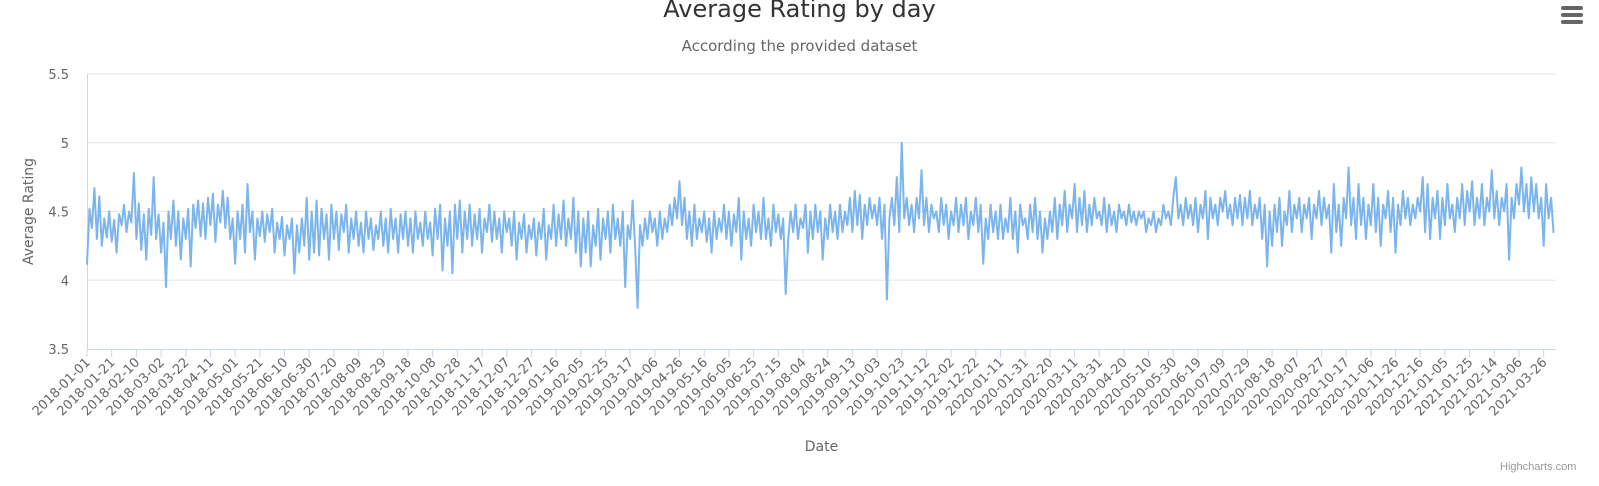  Describe the element at coordinates (1538, 467) in the screenshot. I see `credits-link: Highcharts.com` at that location.